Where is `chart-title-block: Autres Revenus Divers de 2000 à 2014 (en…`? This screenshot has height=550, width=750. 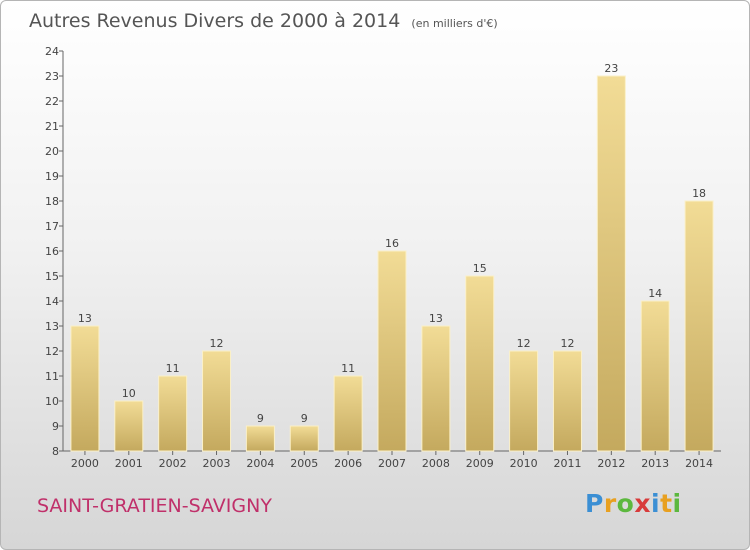
chart-title-block: Autres Revenus Divers de 2000 à 2014 (en… is located at coordinates (263, 21).